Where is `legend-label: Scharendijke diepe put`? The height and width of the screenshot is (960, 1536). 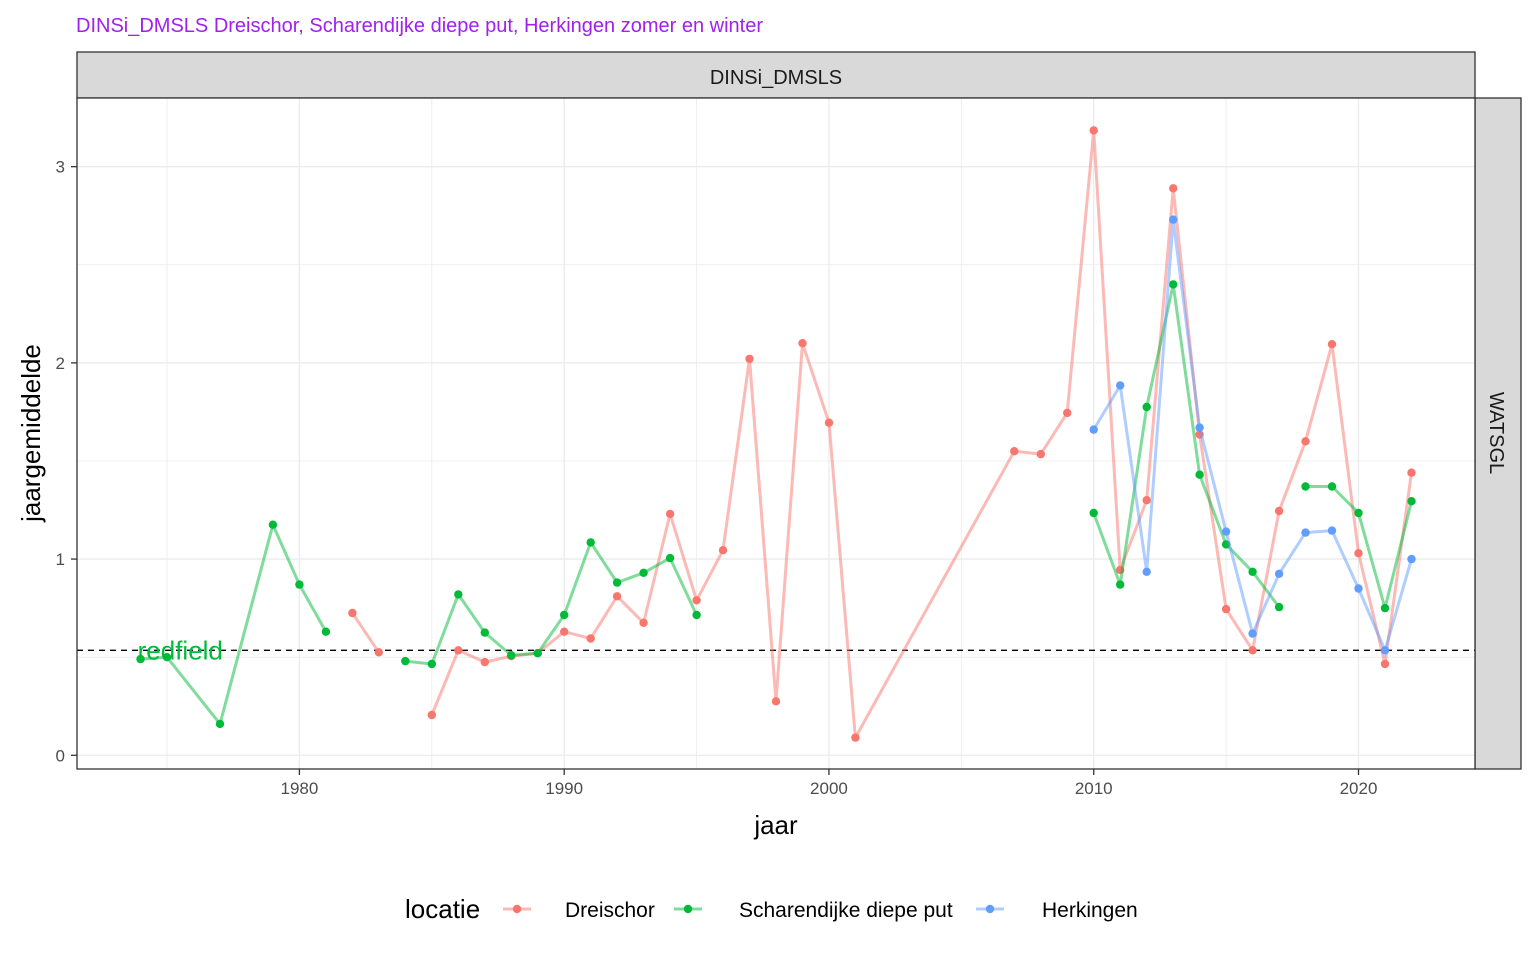 legend-label: Scharendijke diepe put is located at coordinates (846, 910).